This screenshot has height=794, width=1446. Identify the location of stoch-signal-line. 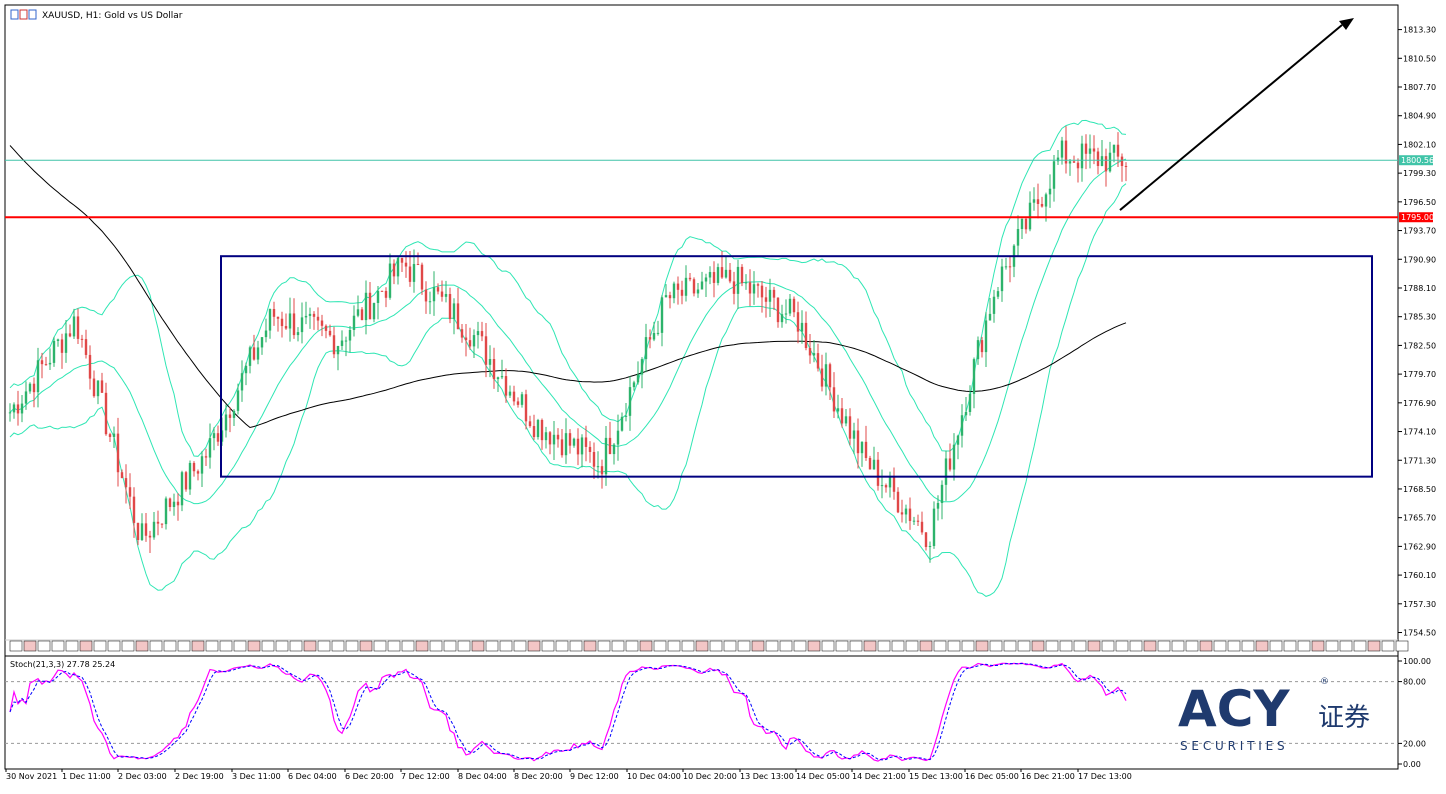
(568, 711).